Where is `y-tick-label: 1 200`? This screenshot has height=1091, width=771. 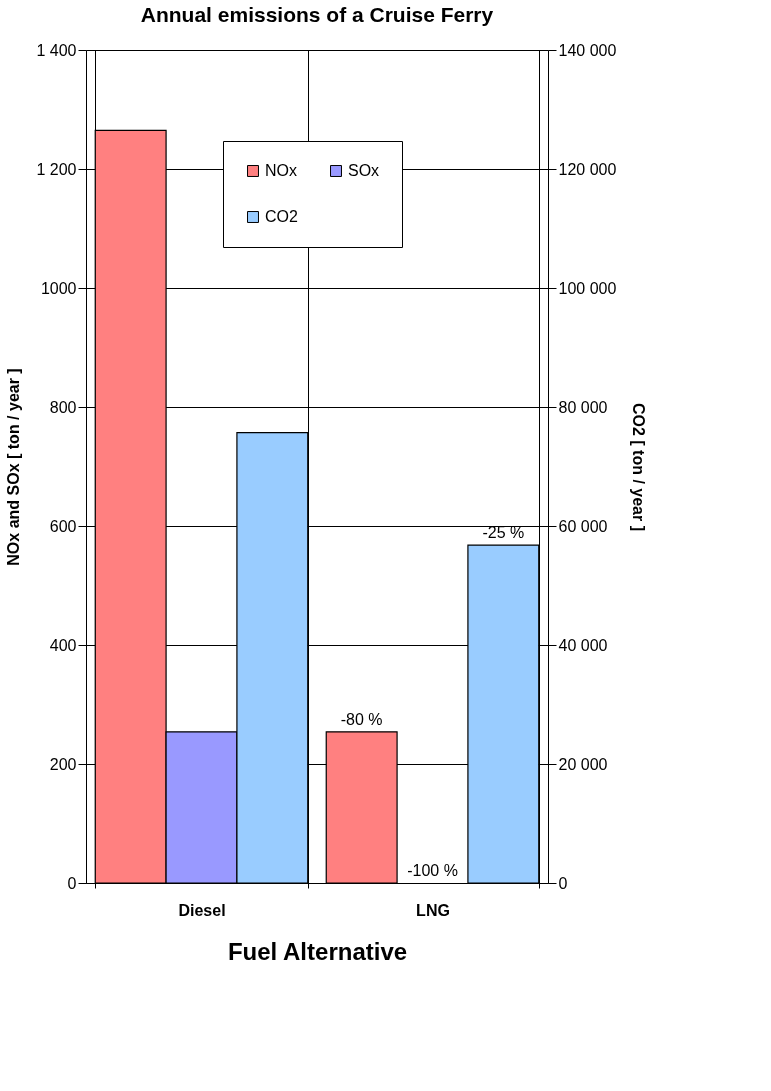
y-tick-label: 1 200 is located at coordinates (56, 169).